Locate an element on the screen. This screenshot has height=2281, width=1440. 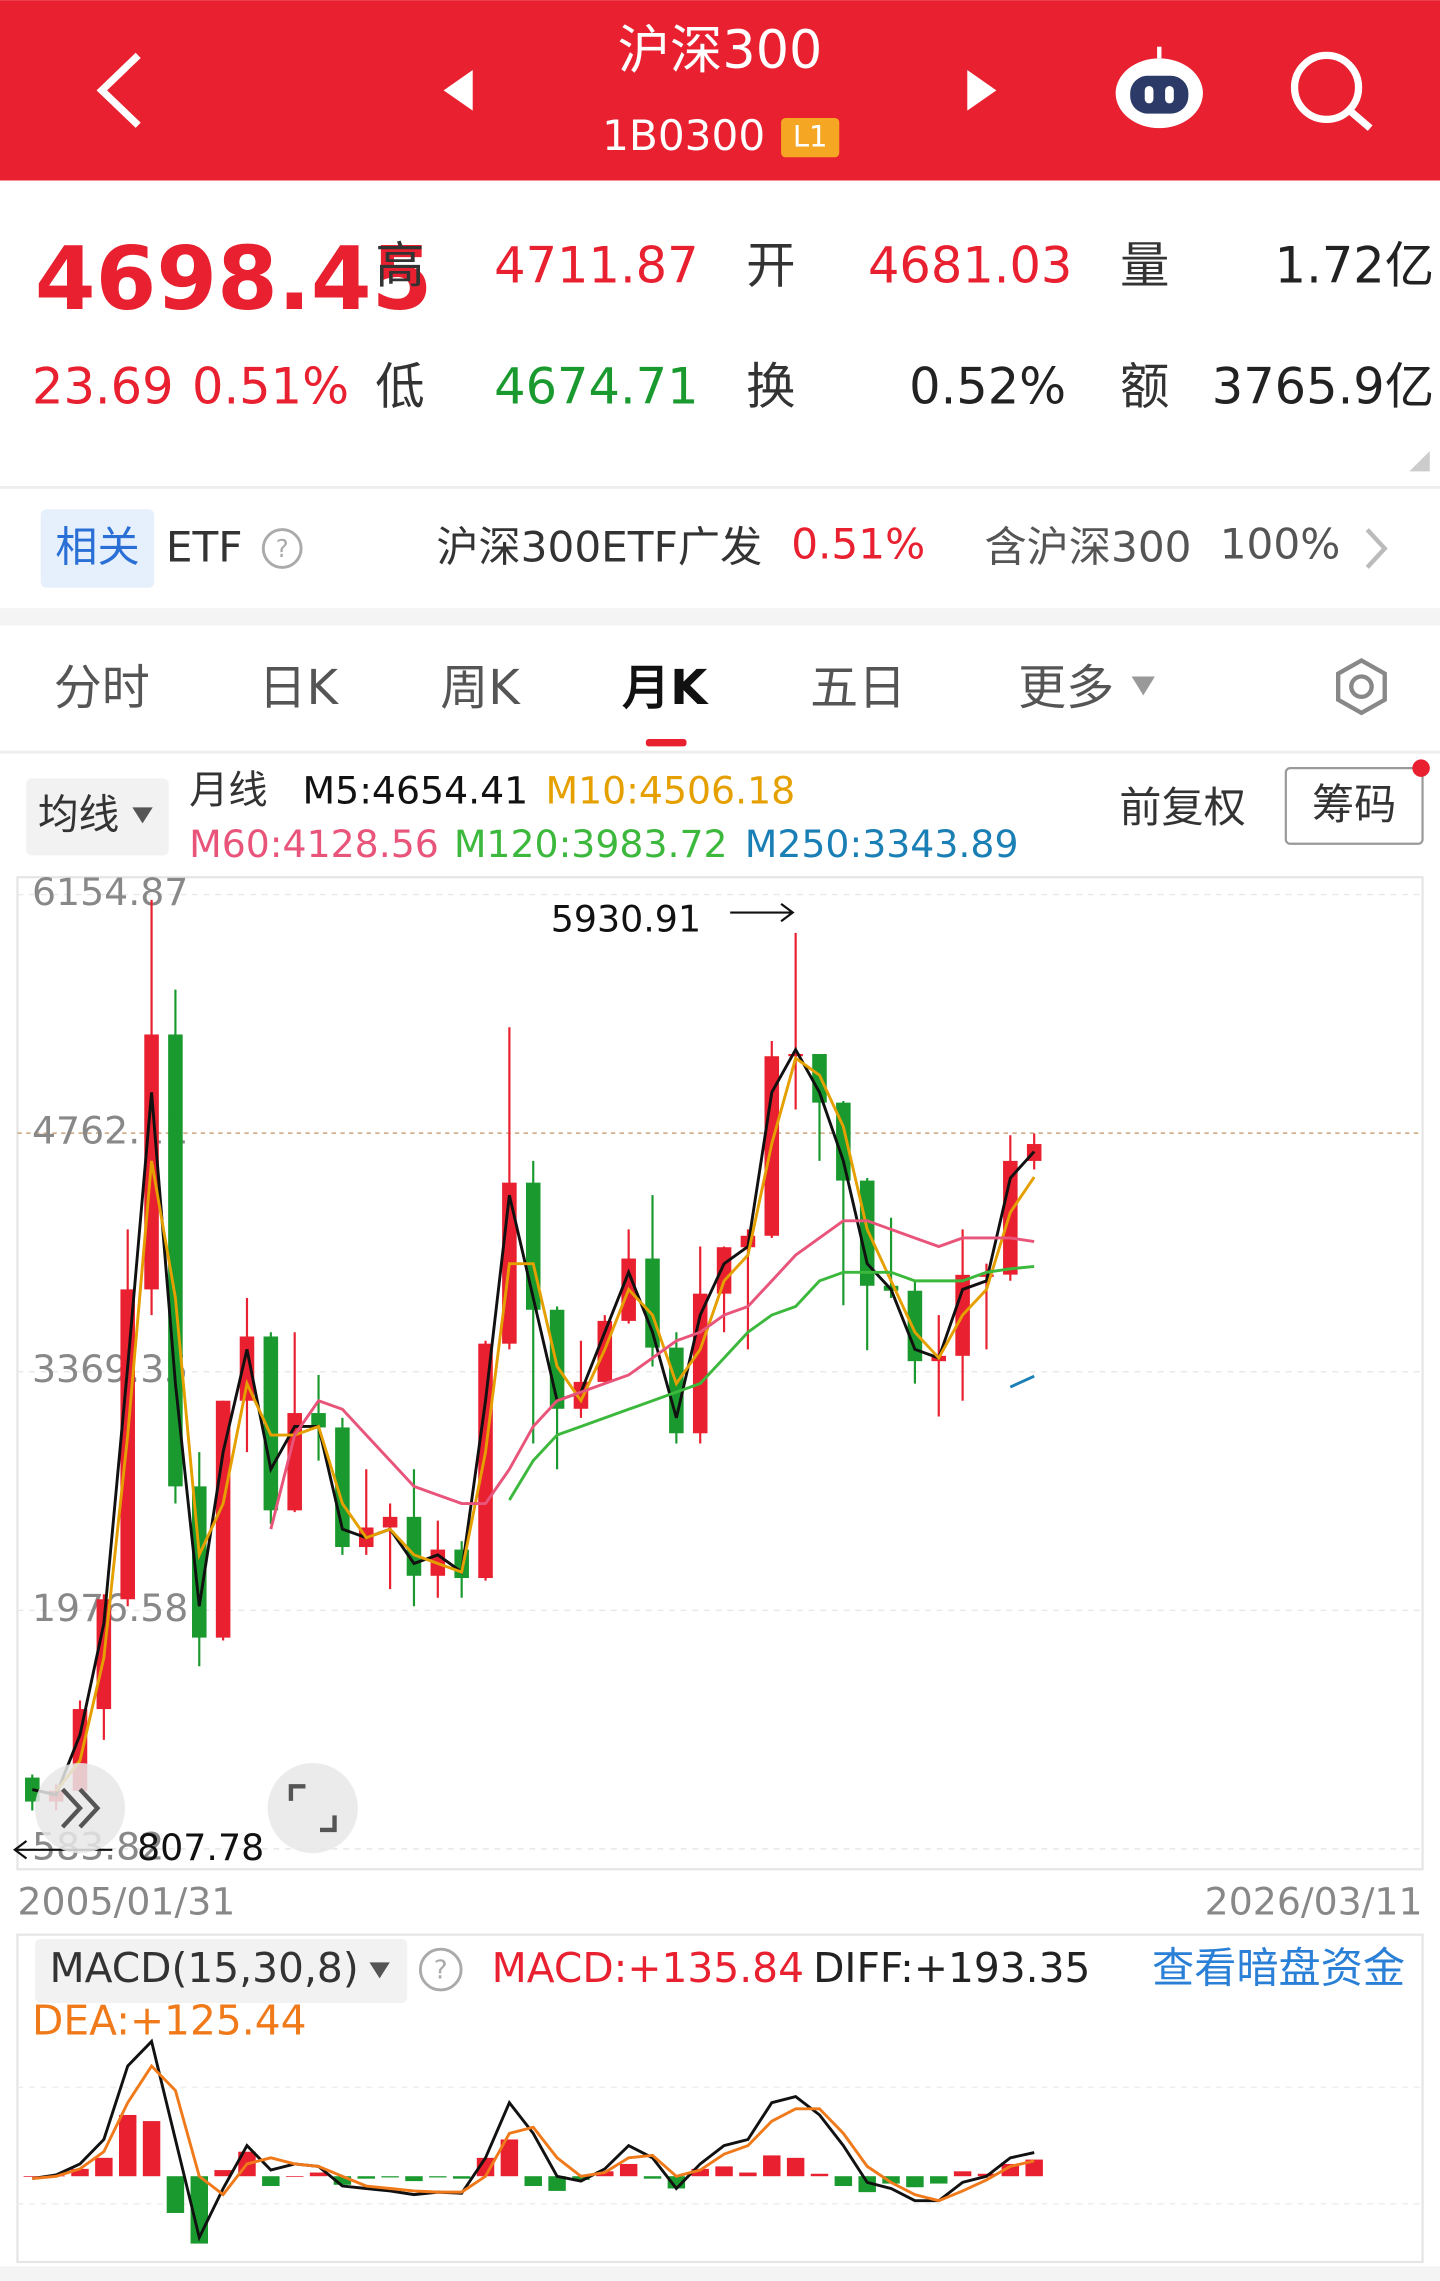
badge-dot is located at coordinates (1421, 768).